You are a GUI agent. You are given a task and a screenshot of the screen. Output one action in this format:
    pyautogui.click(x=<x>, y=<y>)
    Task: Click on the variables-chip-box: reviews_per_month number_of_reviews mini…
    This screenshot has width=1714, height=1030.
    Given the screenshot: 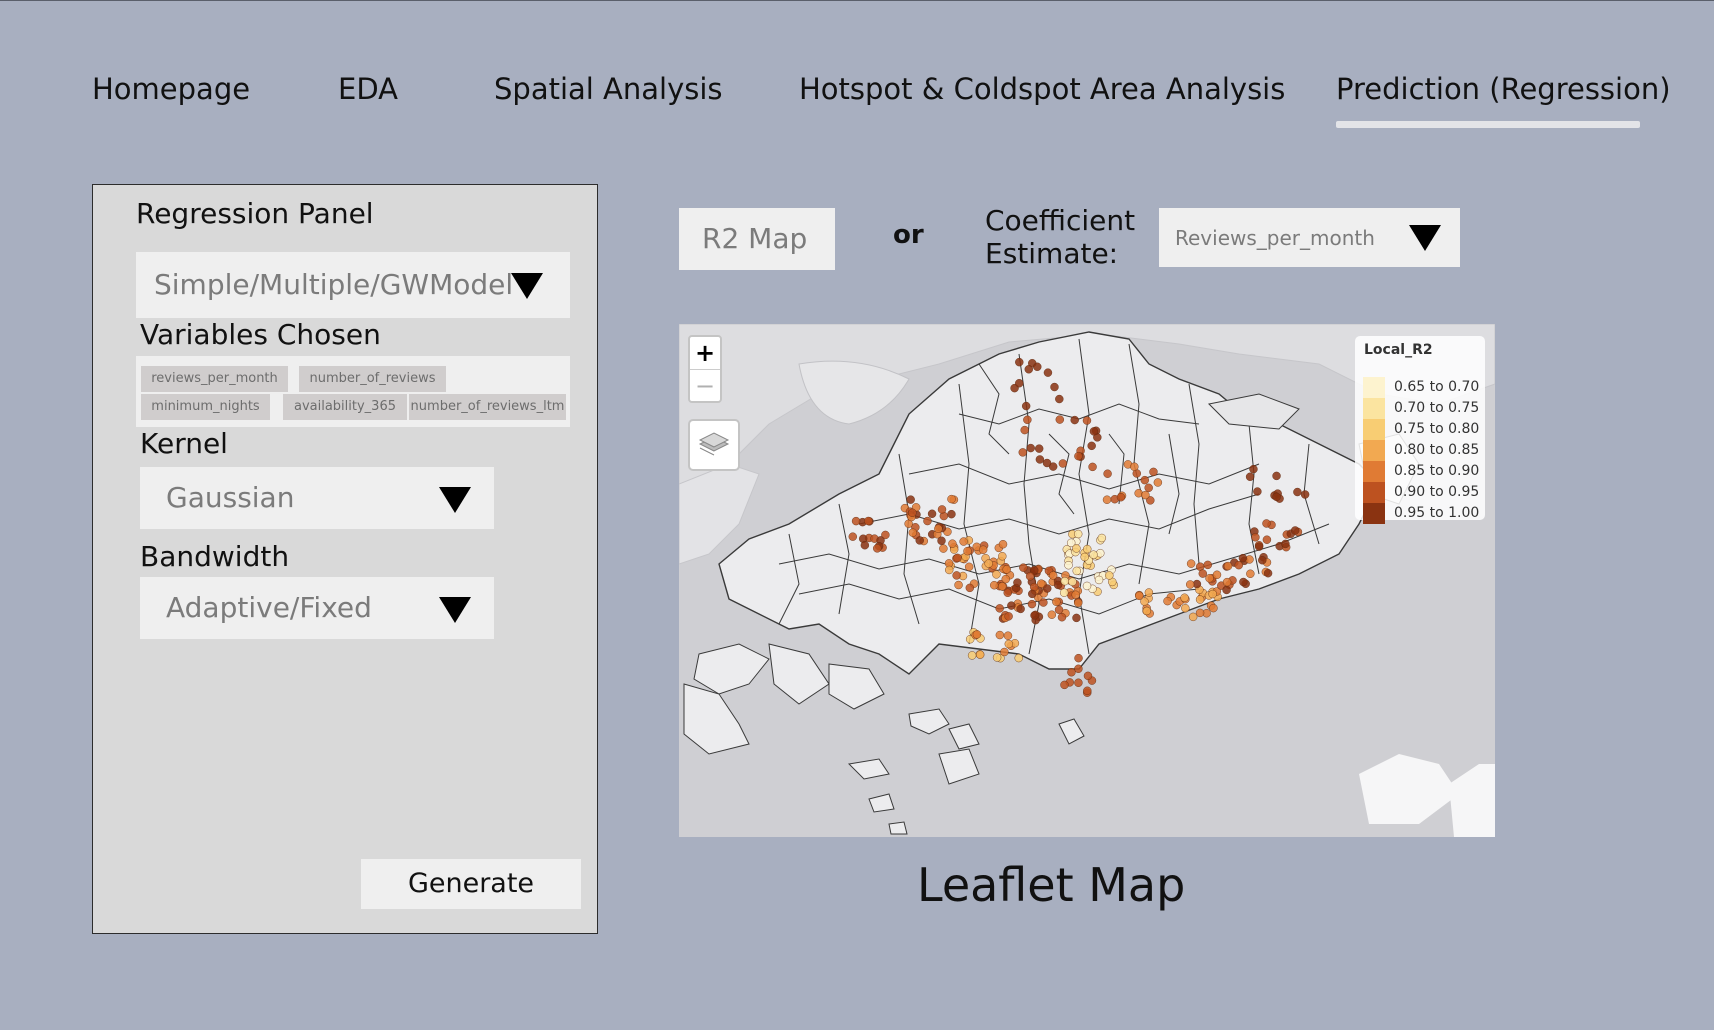 What is the action you would take?
    pyautogui.click(x=353, y=391)
    